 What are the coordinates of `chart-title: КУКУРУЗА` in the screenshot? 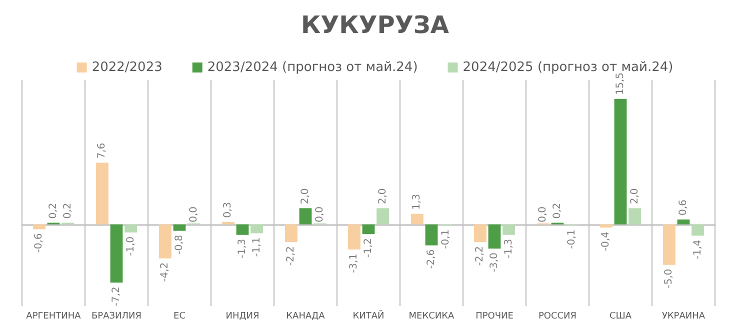 It's located at (375, 25).